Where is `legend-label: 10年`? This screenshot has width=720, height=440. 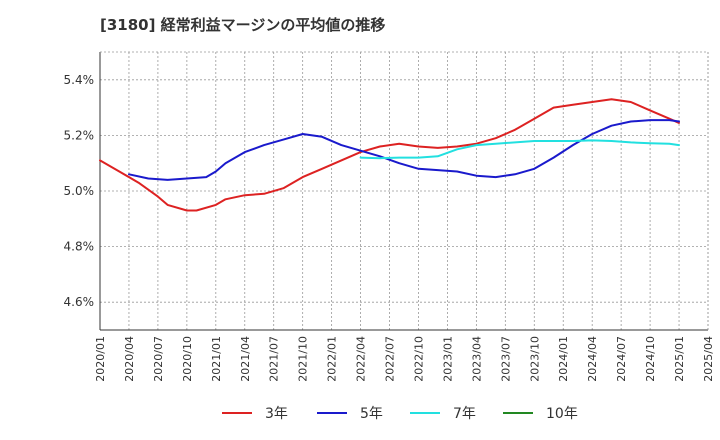
legend-label: 10年 is located at coordinates (562, 414).